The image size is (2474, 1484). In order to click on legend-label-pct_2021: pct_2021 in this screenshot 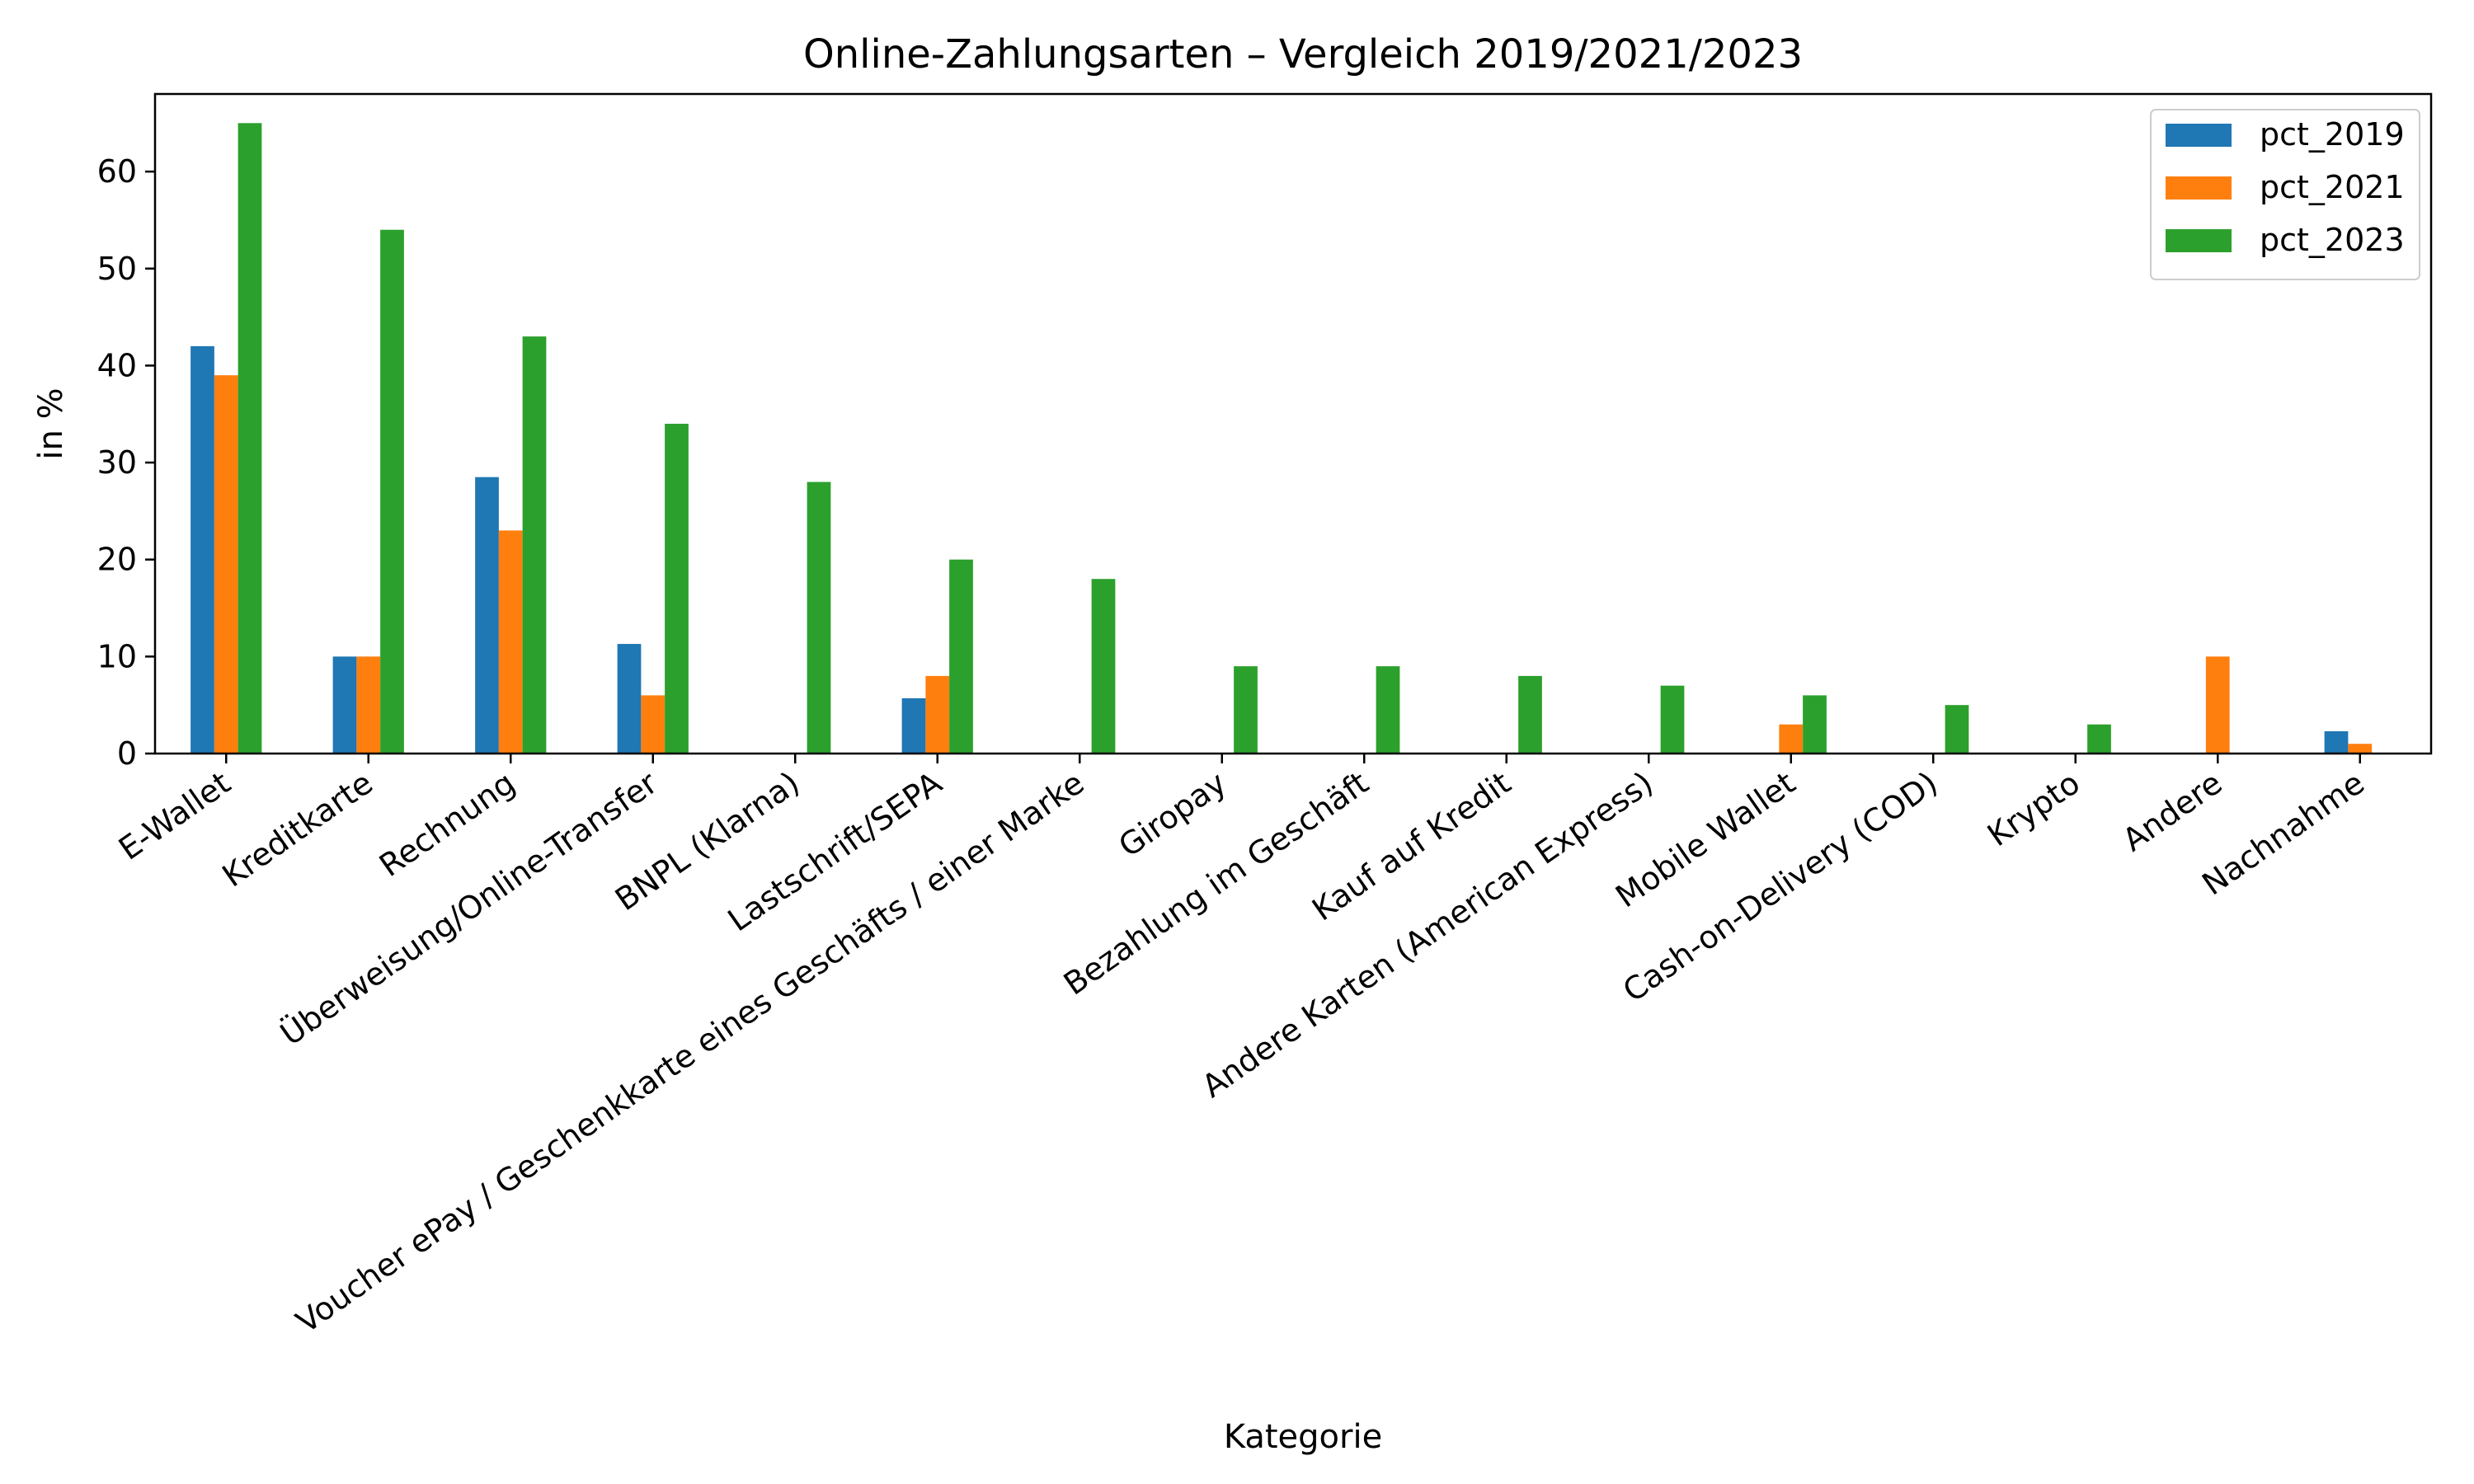, I will do `click(2332, 187)`.